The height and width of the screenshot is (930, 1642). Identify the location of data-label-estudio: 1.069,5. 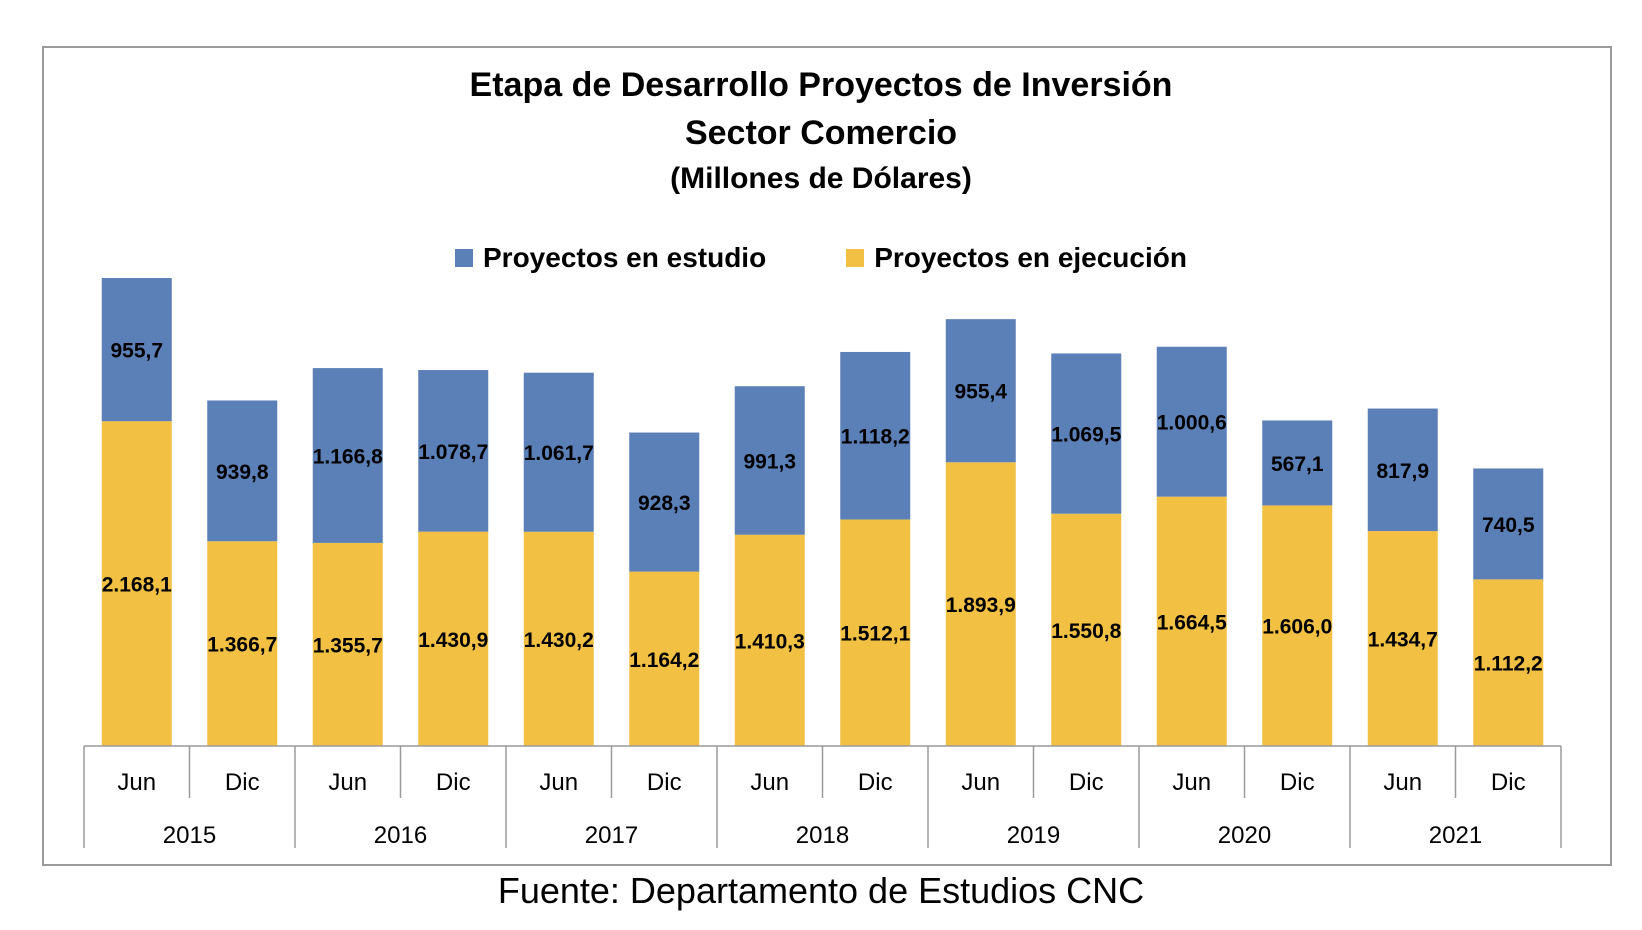
(1086, 435).